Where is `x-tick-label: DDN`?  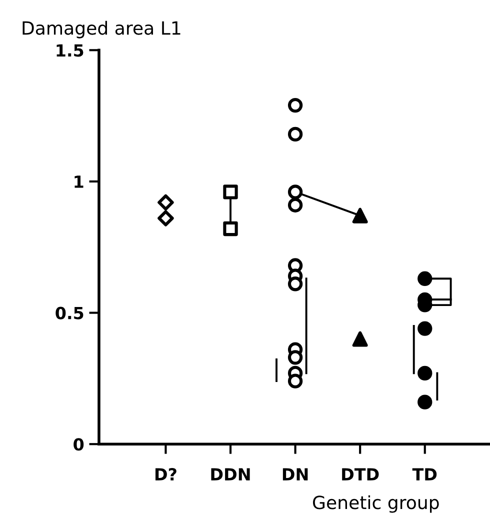 x-tick-label: DDN is located at coordinates (230, 474).